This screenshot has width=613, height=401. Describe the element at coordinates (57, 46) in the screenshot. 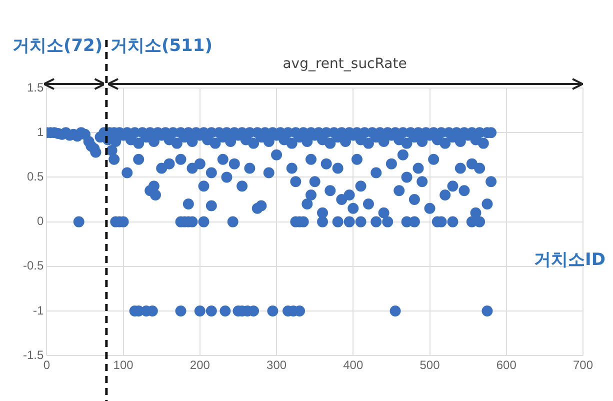

I see `text: 거치소(72)` at that location.